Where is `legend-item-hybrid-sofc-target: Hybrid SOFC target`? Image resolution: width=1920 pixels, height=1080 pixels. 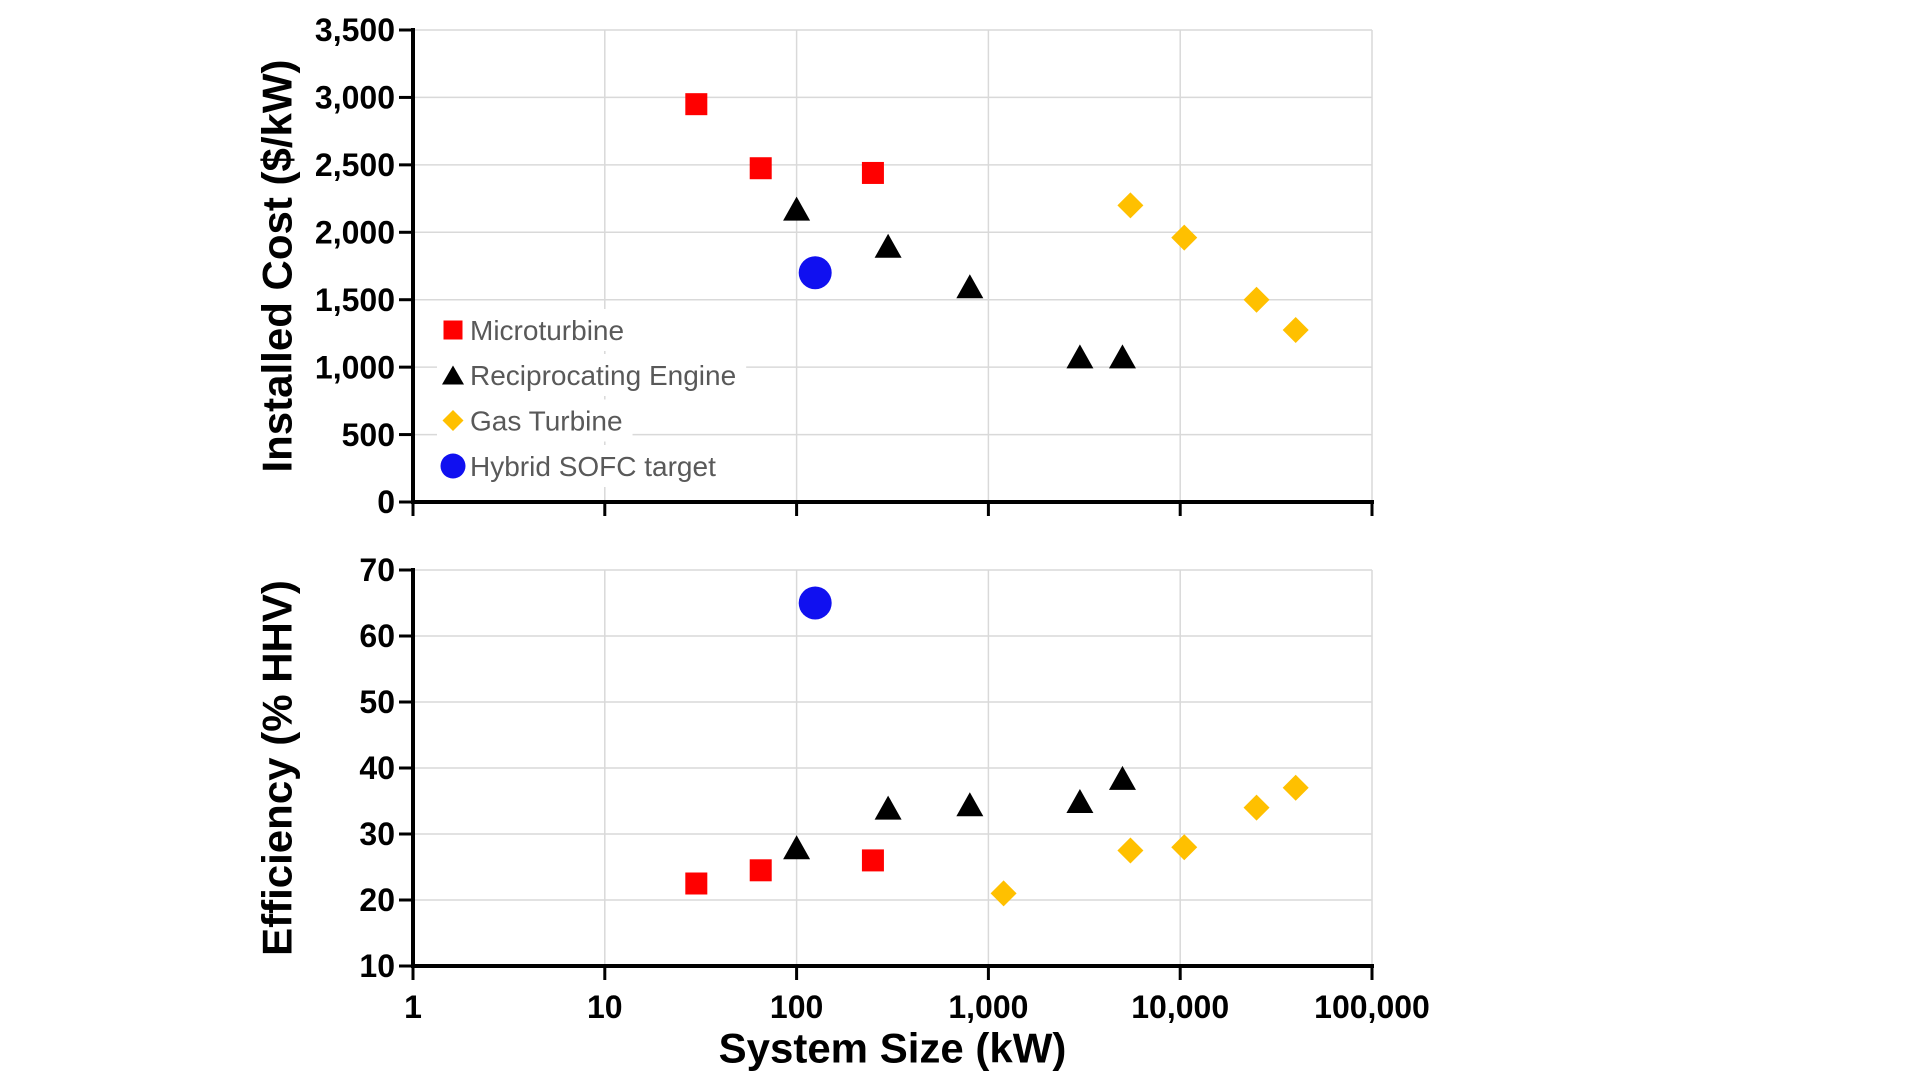 legend-item-hybrid-sofc-target: Hybrid SOFC target is located at coordinates (582, 466).